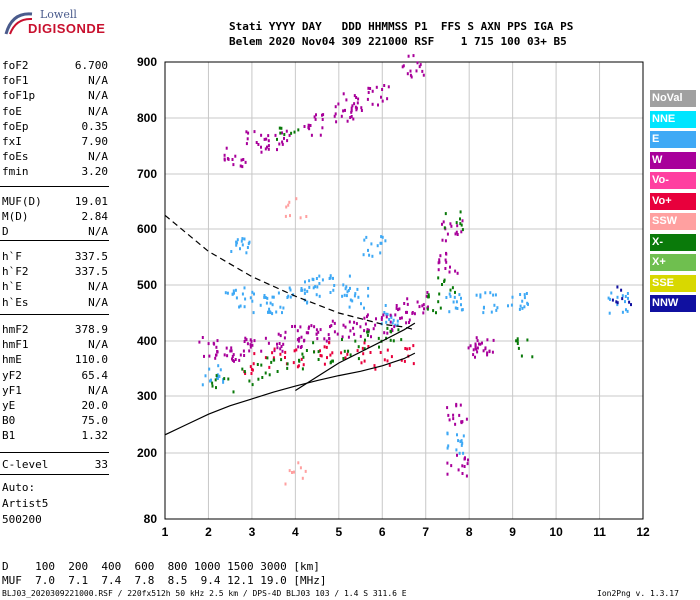  I want to click on x-tick-label: 9, so click(512, 532).